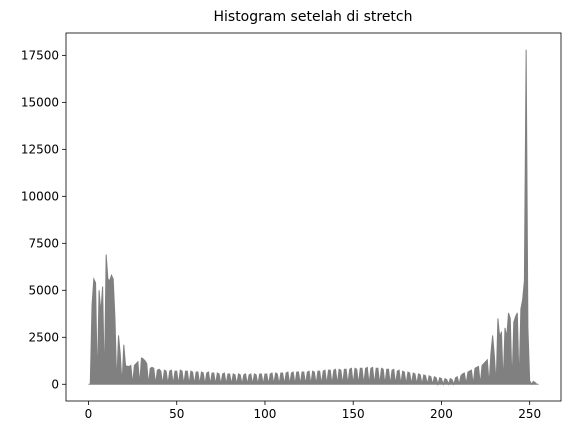 Image resolution: width=569 pixels, height=439 pixels. Describe the element at coordinates (43, 243) in the screenshot. I see `y-tick-label: 7500` at that location.